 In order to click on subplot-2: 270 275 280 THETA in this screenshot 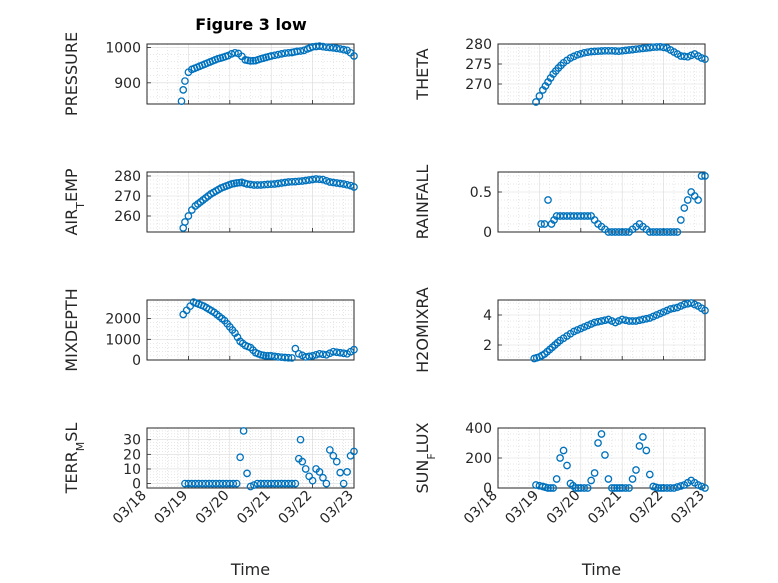, I will do `click(561, 71)`.